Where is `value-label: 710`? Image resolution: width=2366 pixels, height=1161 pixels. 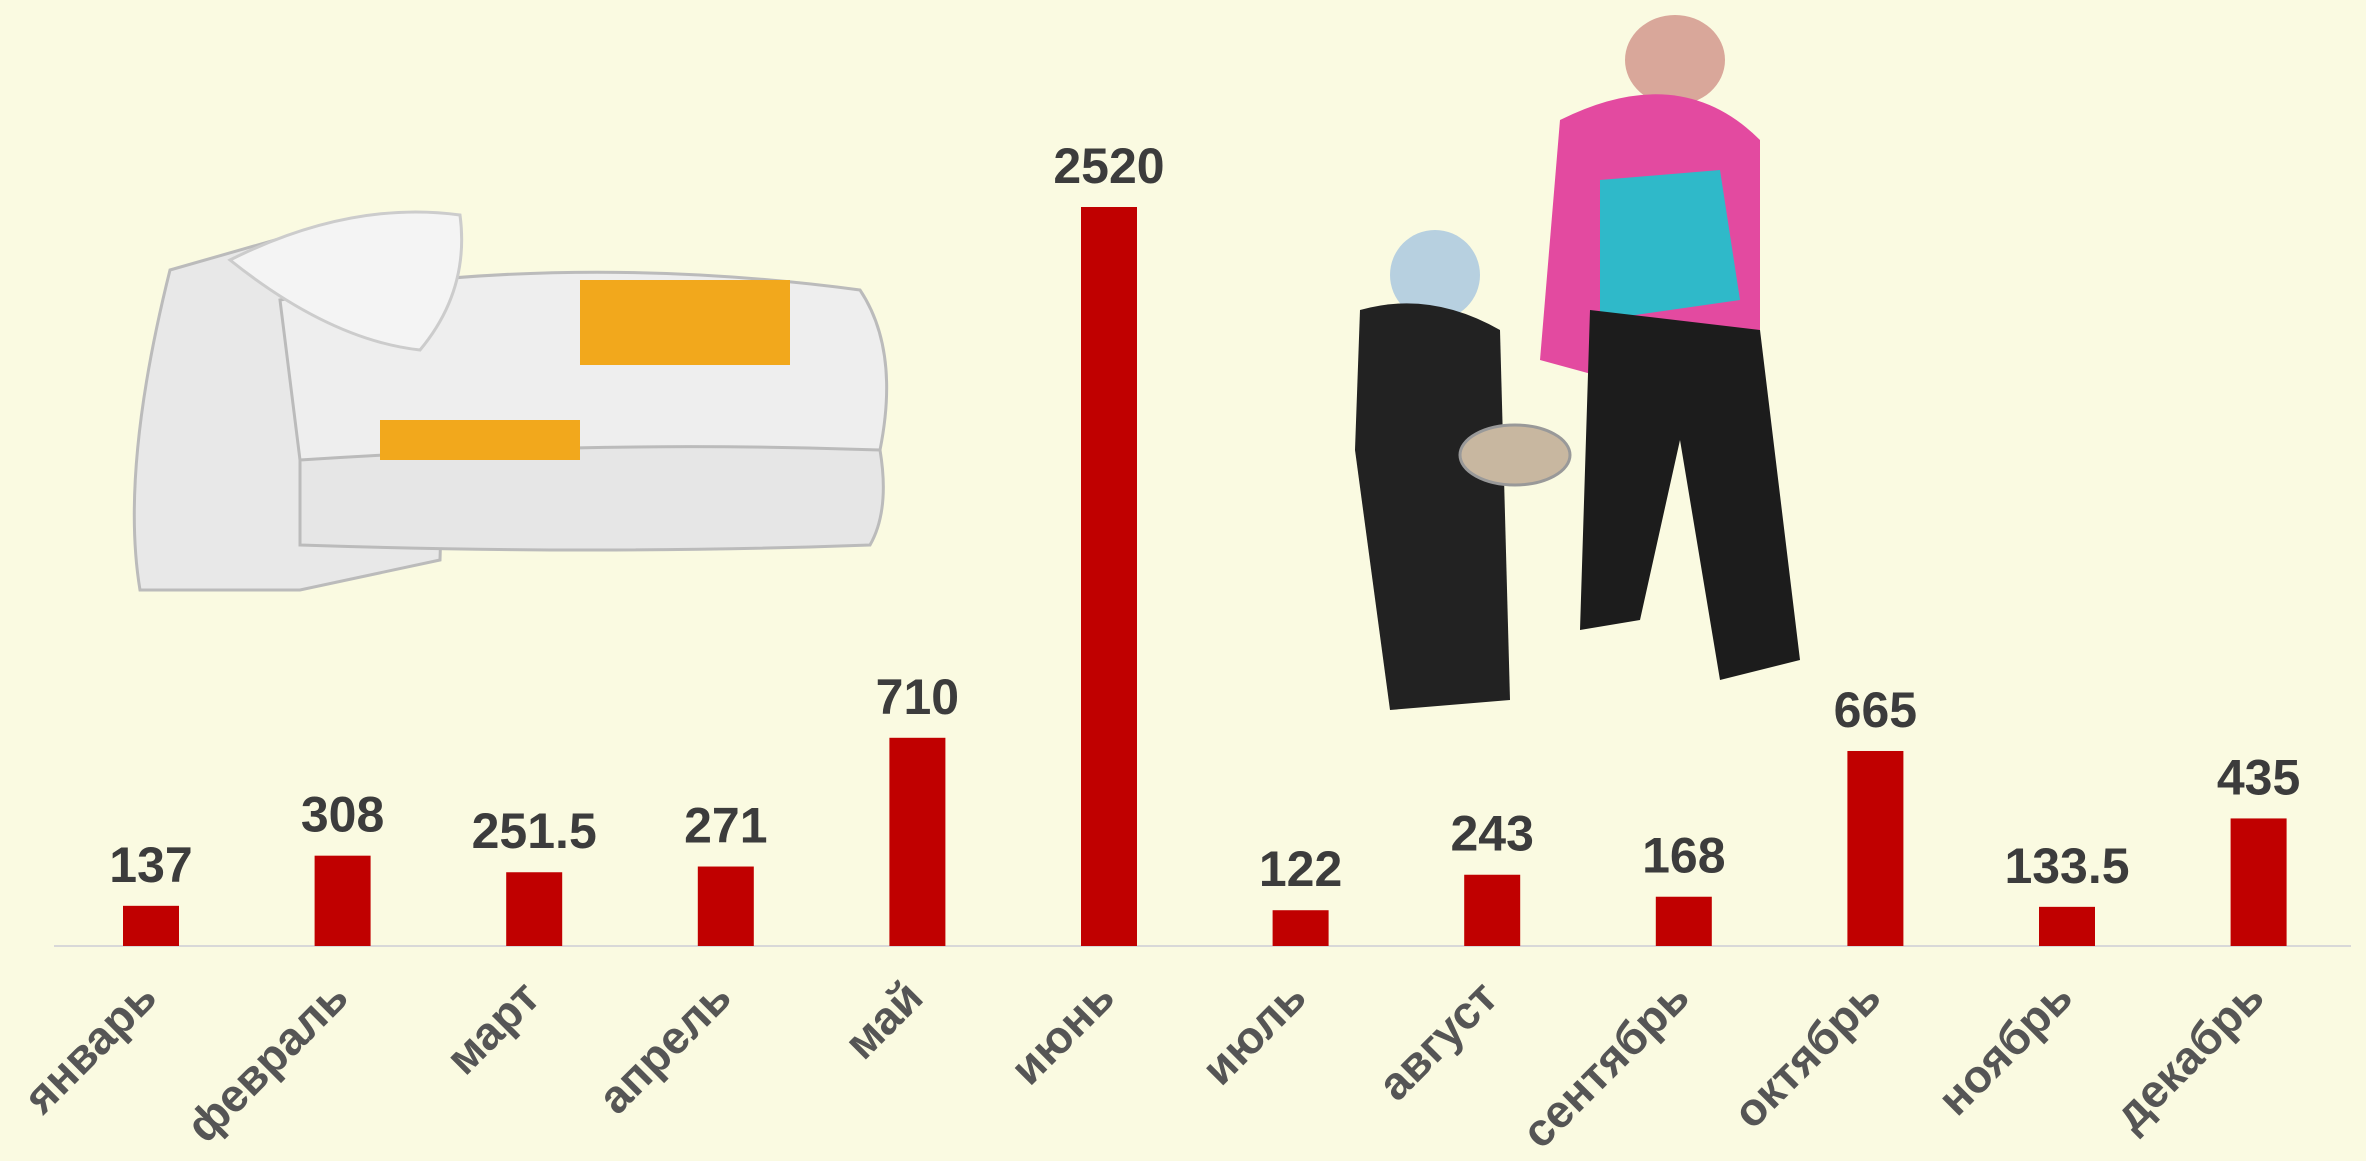
value-label: 710 is located at coordinates (917, 697).